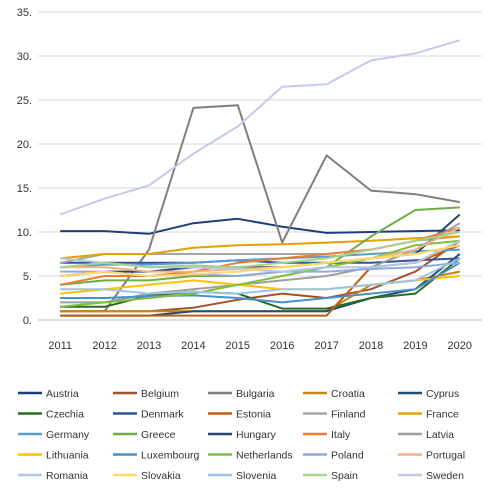 The height and width of the screenshot is (490, 489). I want to click on legend-label: Cyprus, so click(442, 394).